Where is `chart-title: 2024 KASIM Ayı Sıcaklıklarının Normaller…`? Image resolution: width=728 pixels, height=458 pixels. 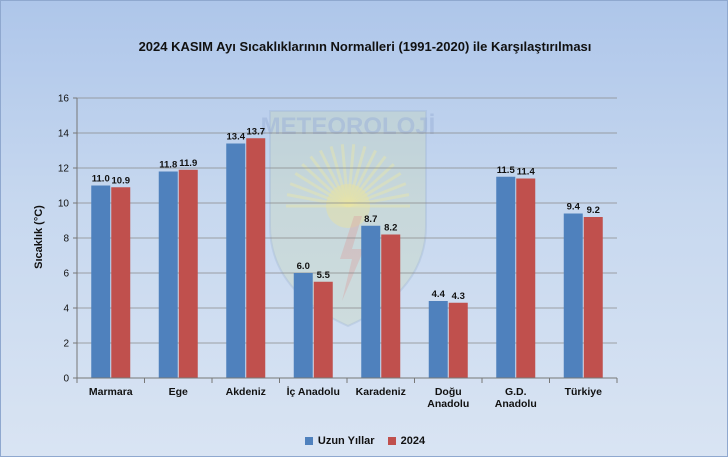 chart-title: 2024 KASIM Ayı Sıcaklıklarının Normaller… is located at coordinates (365, 46).